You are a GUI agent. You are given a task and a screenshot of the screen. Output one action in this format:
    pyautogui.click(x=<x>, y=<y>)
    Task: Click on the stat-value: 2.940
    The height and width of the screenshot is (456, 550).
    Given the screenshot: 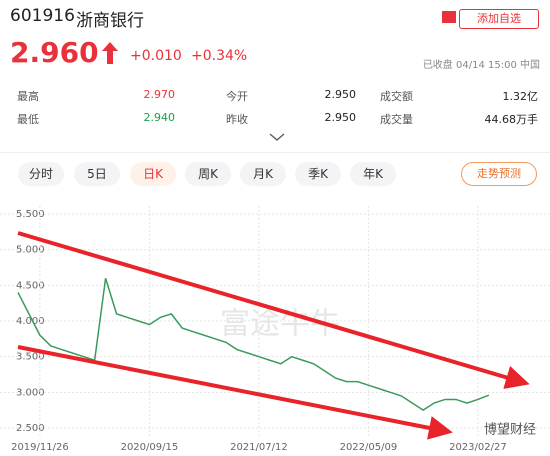 What is the action you would take?
    pyautogui.click(x=159, y=117)
    